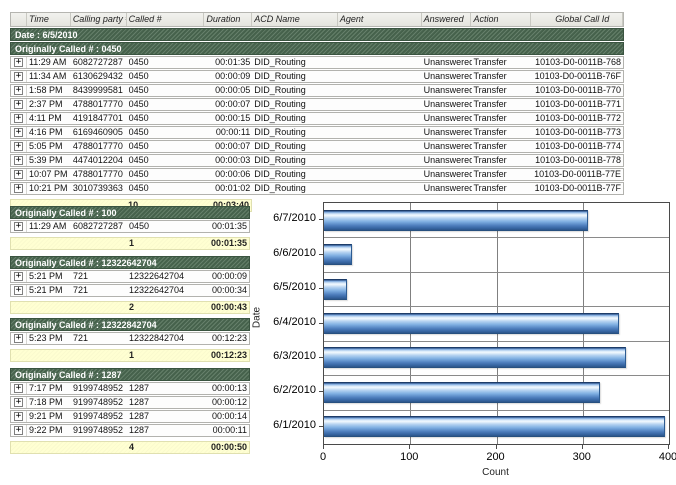 This screenshot has height=485, width=676. I want to click on cell-calling: 3010739363, so click(97, 188).